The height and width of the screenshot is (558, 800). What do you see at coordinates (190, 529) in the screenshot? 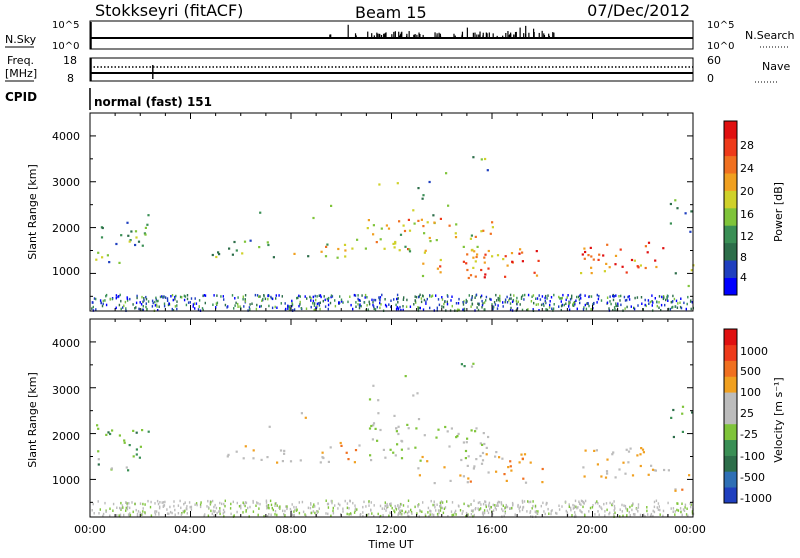
I see `xtick-0400: 04:00` at bounding box center [190, 529].